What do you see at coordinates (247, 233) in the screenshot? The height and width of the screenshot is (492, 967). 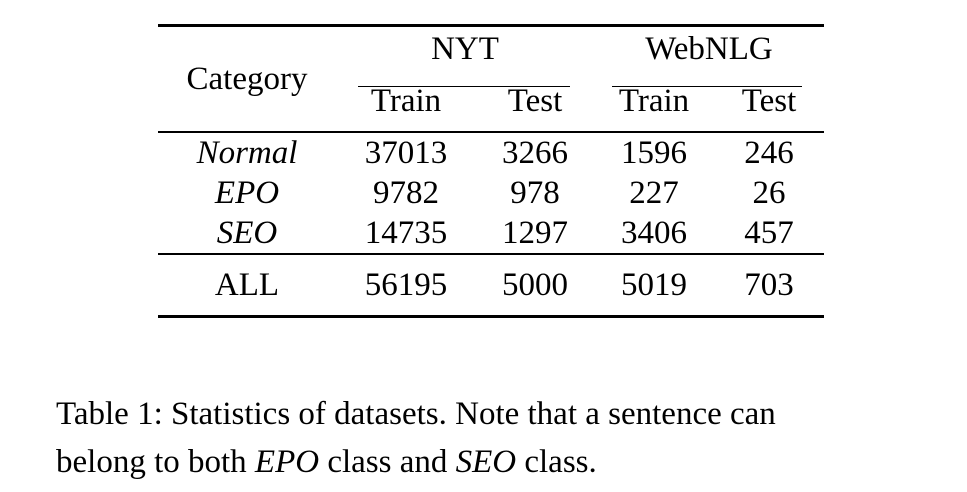 I see `row-category: SEO` at bounding box center [247, 233].